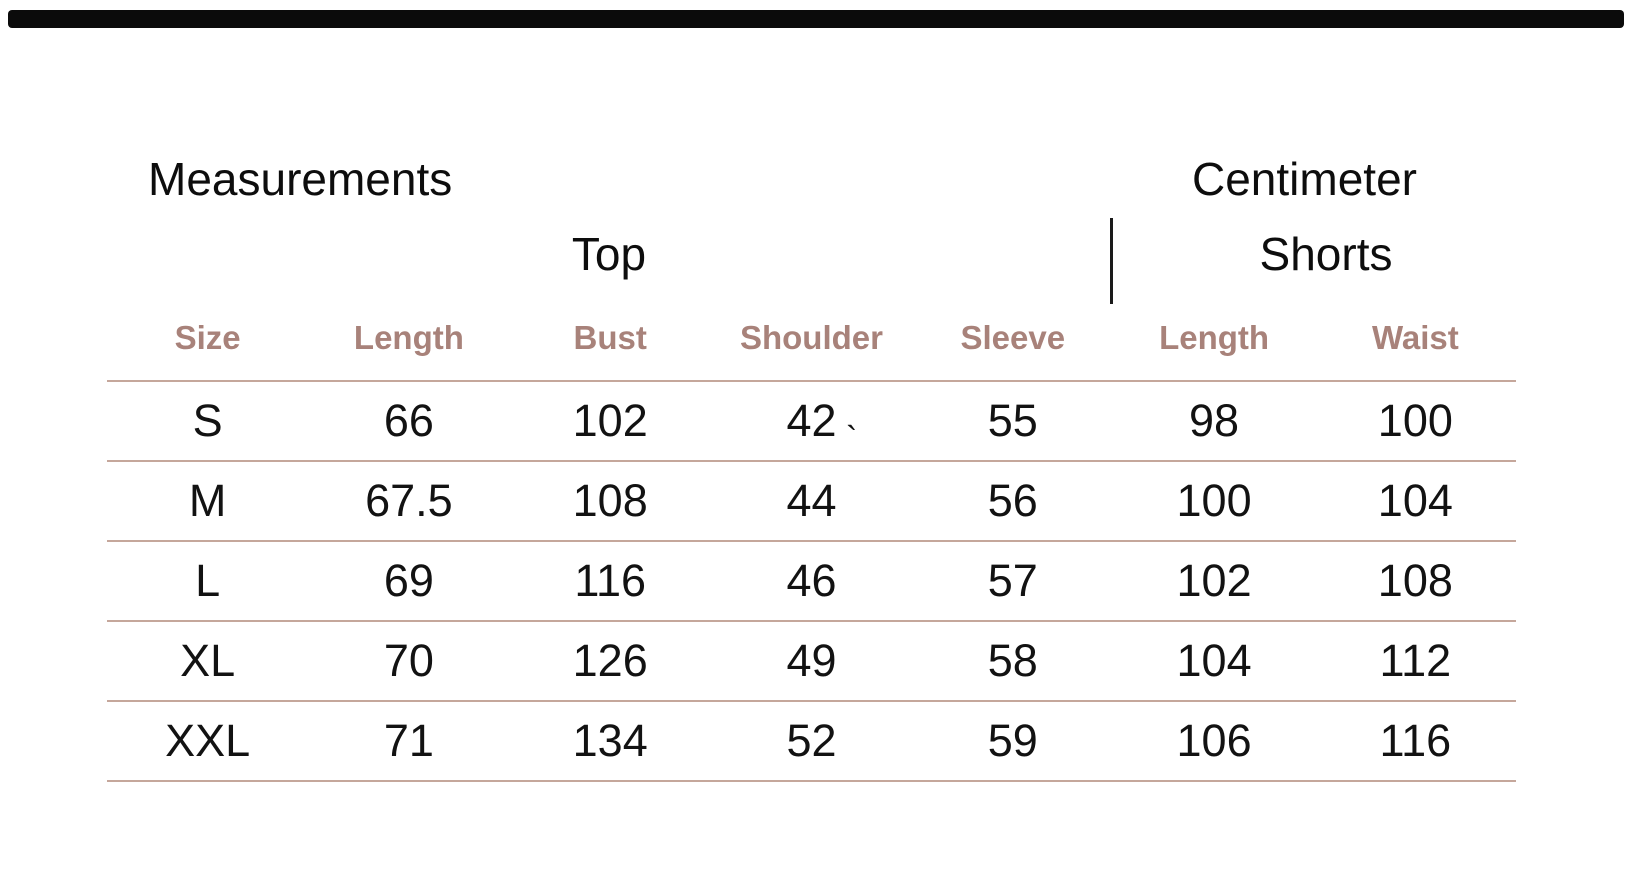 The image size is (1632, 874). What do you see at coordinates (408, 420) in the screenshot?
I see `cell-top-length: 66` at bounding box center [408, 420].